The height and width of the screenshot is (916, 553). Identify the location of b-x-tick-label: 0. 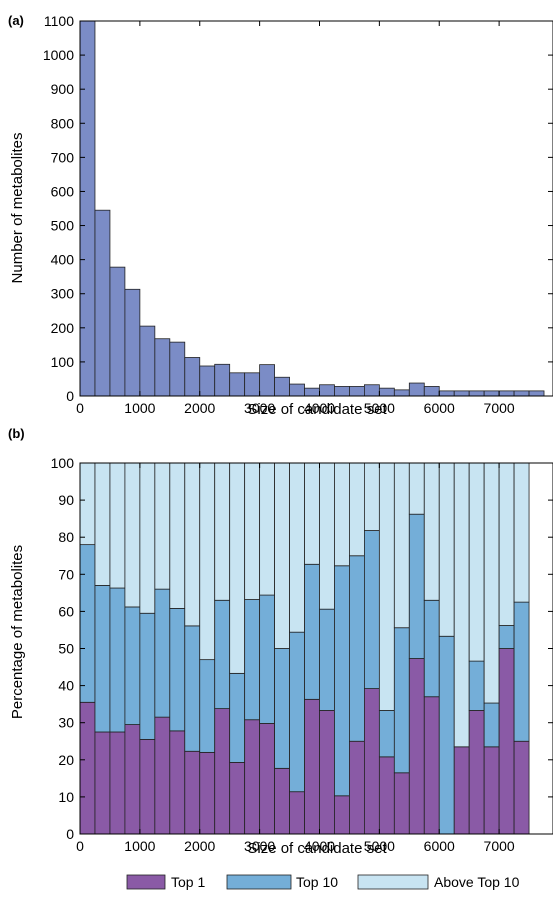
(80, 846).